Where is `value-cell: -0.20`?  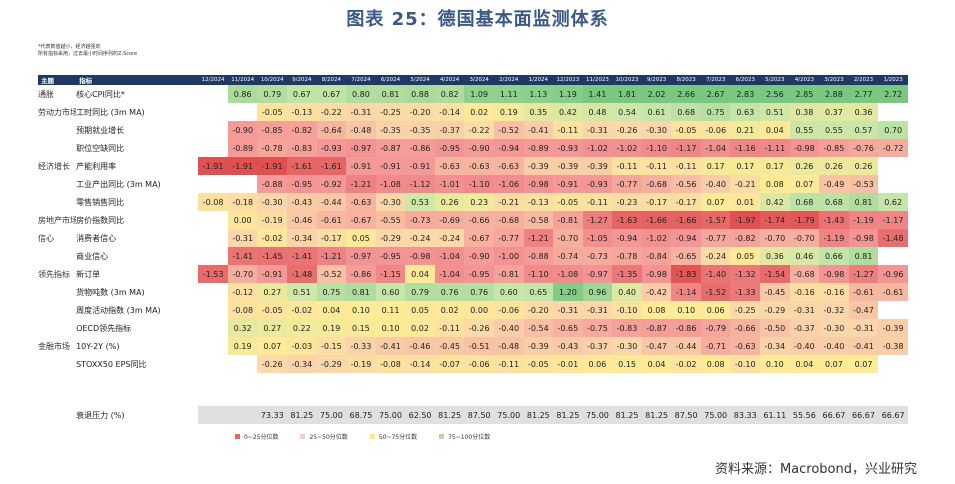
value-cell: -0.20 is located at coordinates (538, 310).